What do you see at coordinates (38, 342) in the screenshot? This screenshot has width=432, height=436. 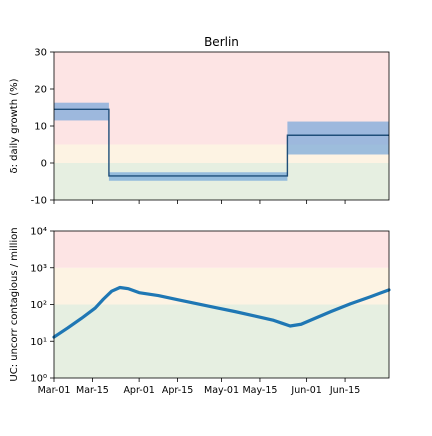 I see `contagious-ytick-label: 10¹` at bounding box center [38, 342].